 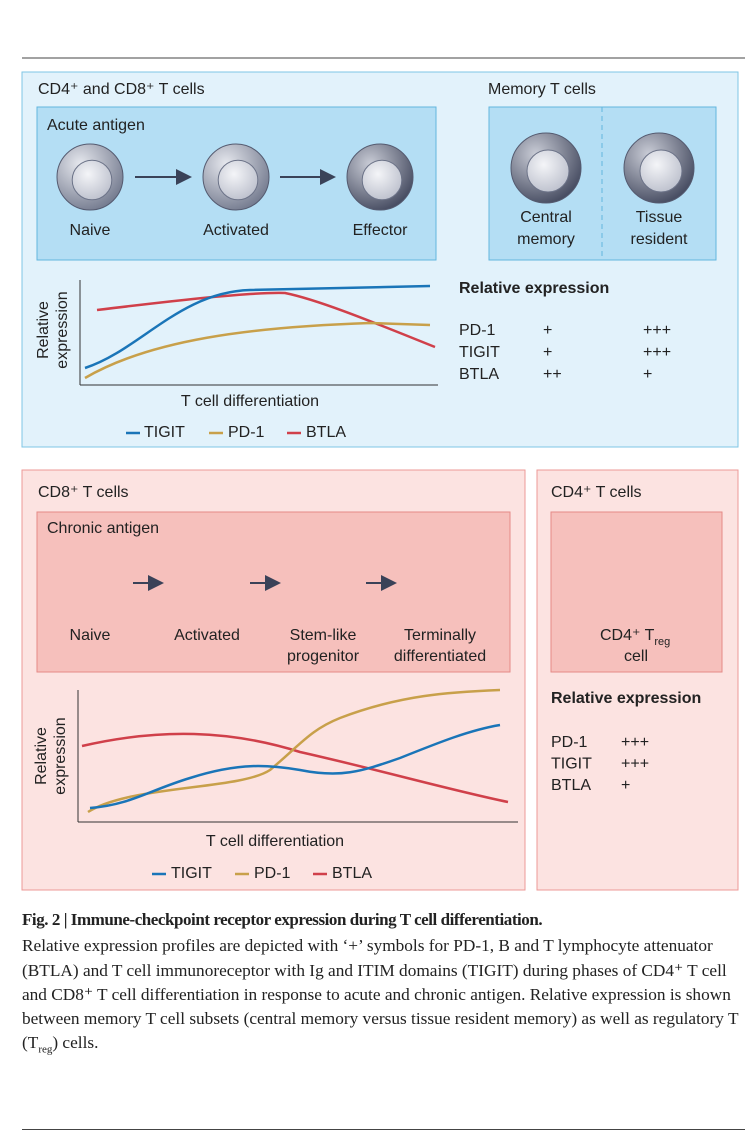 I want to click on cell-label: Tissue, so click(x=659, y=217).